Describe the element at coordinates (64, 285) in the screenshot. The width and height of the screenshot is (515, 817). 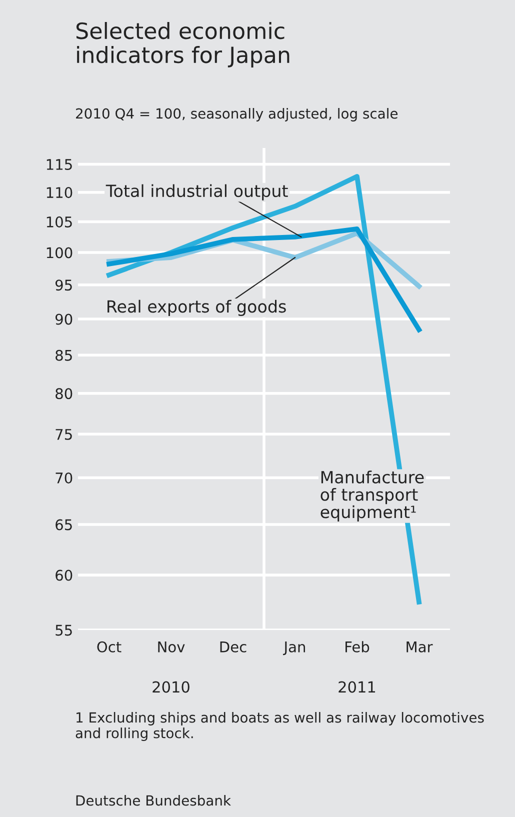
I see `y-tick-label: 95` at that location.